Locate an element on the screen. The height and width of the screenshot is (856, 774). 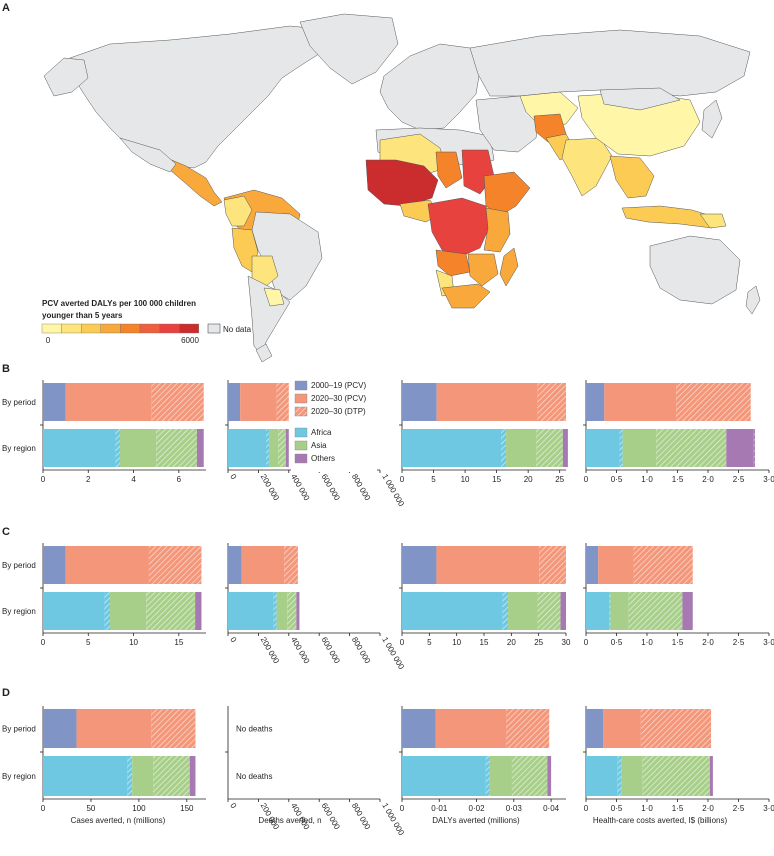
chart-B-3: 0 0·5 1·0 1·5 2·0 2·5 3·0 is located at coordinates (678, 432).